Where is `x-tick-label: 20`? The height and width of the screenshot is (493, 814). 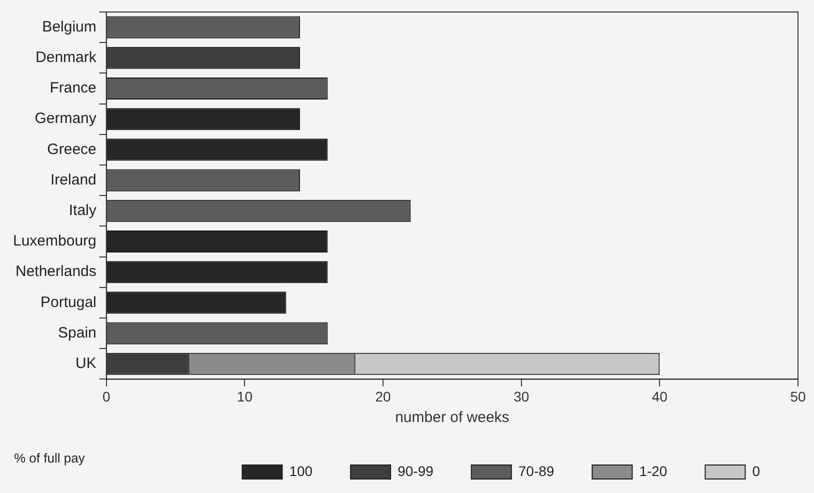 x-tick-label: 20 is located at coordinates (383, 396).